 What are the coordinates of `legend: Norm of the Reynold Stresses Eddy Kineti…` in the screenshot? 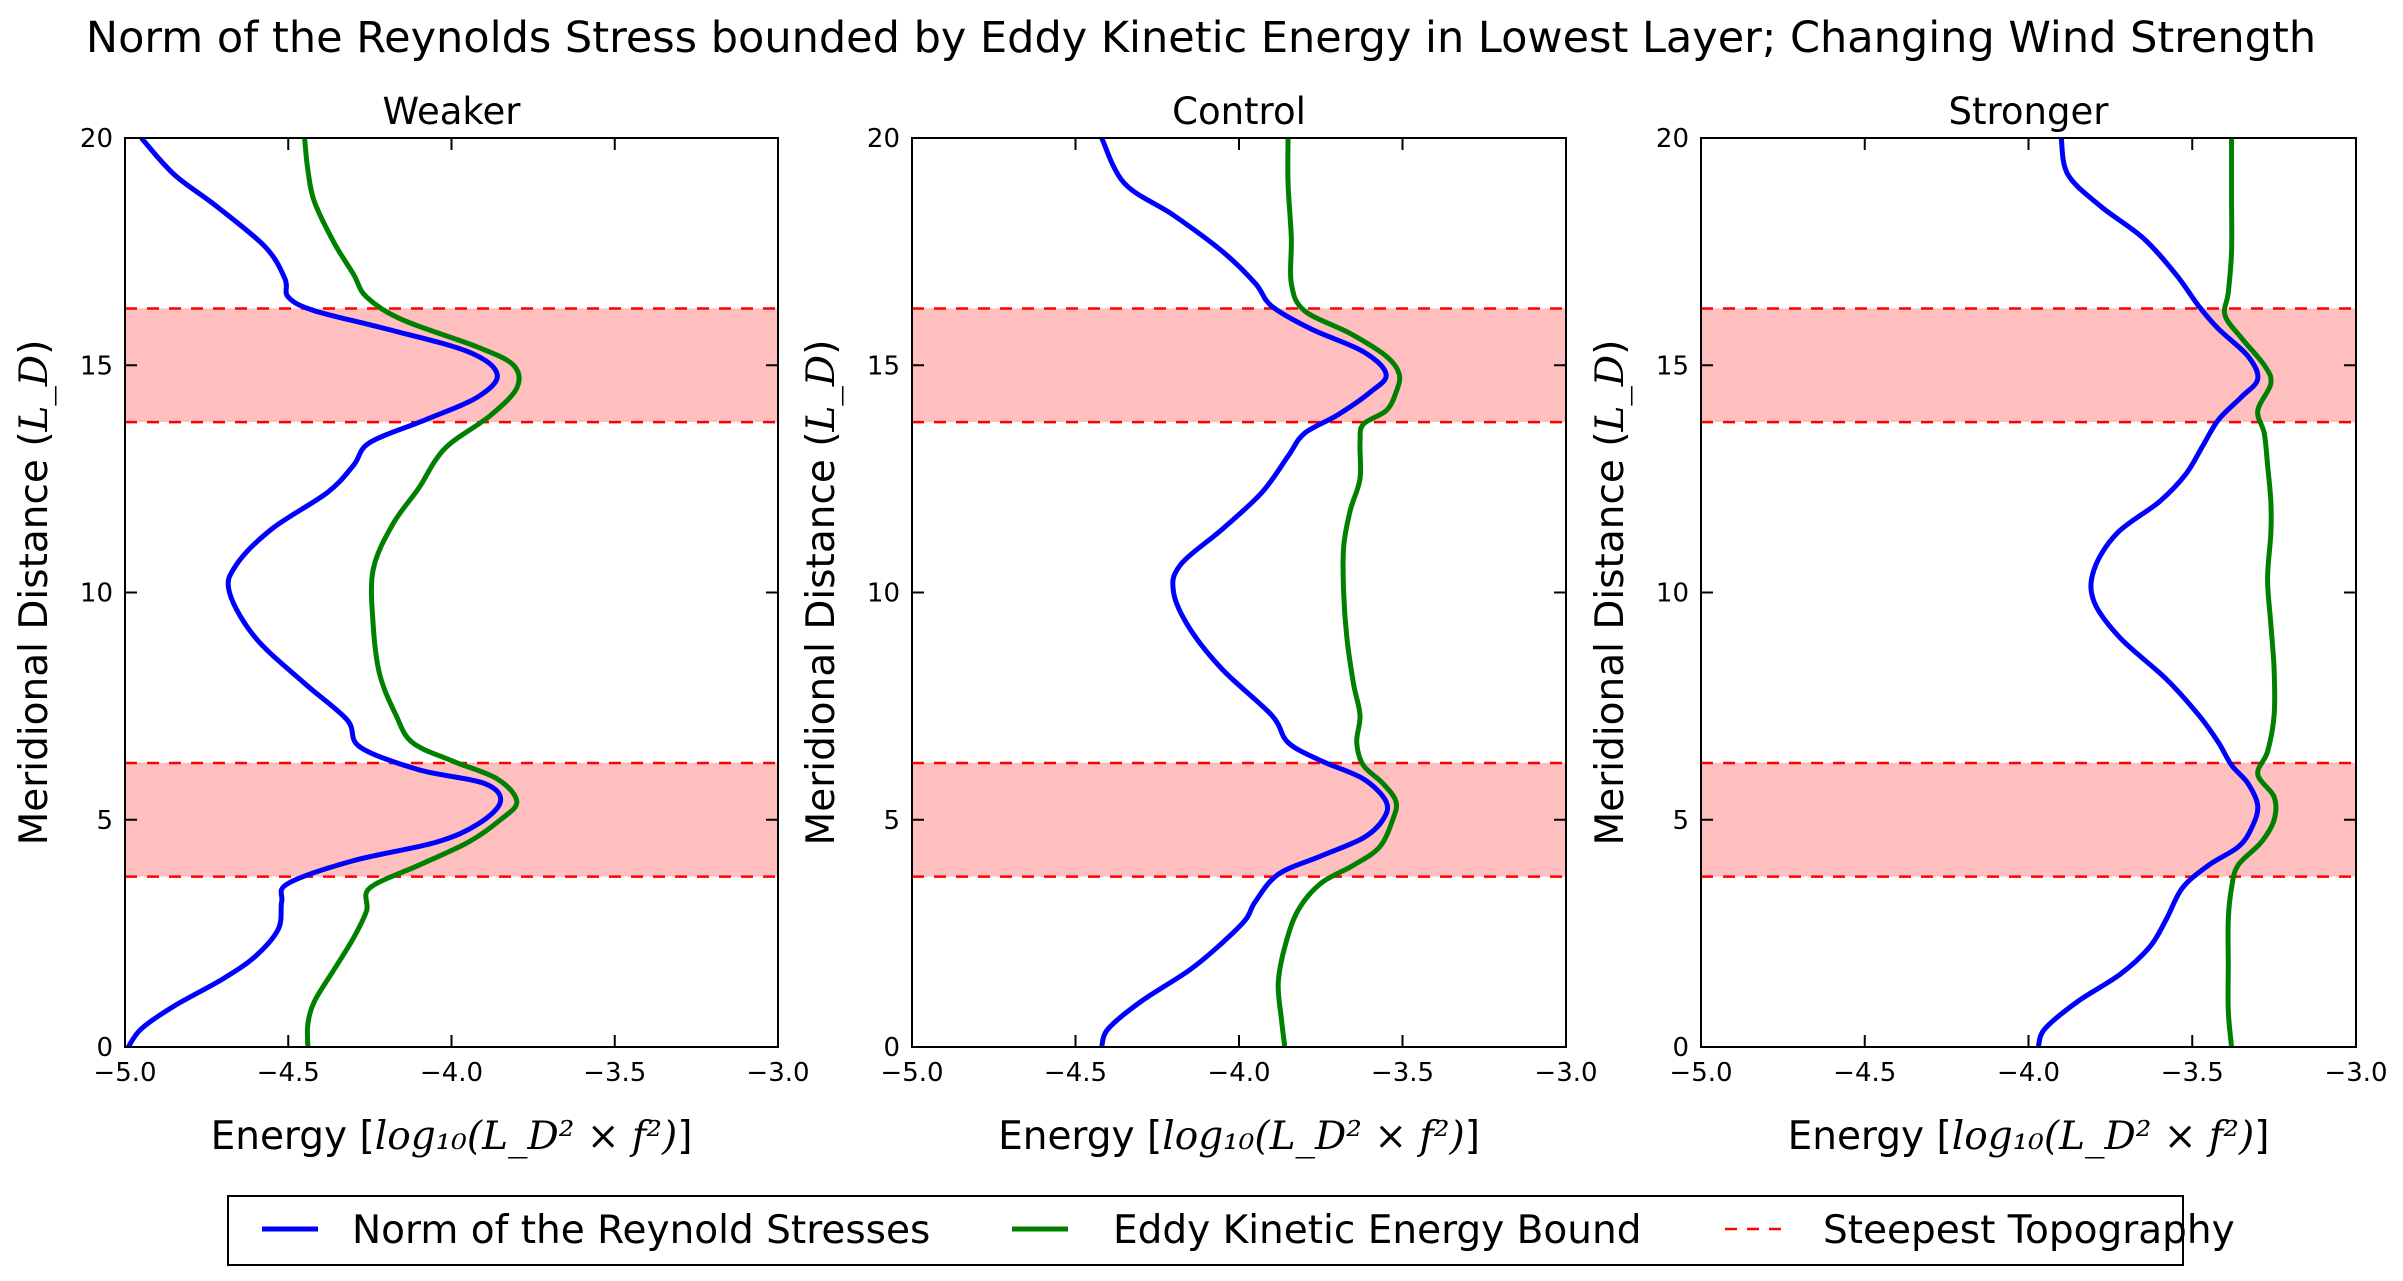 It's located at (1231, 1230).